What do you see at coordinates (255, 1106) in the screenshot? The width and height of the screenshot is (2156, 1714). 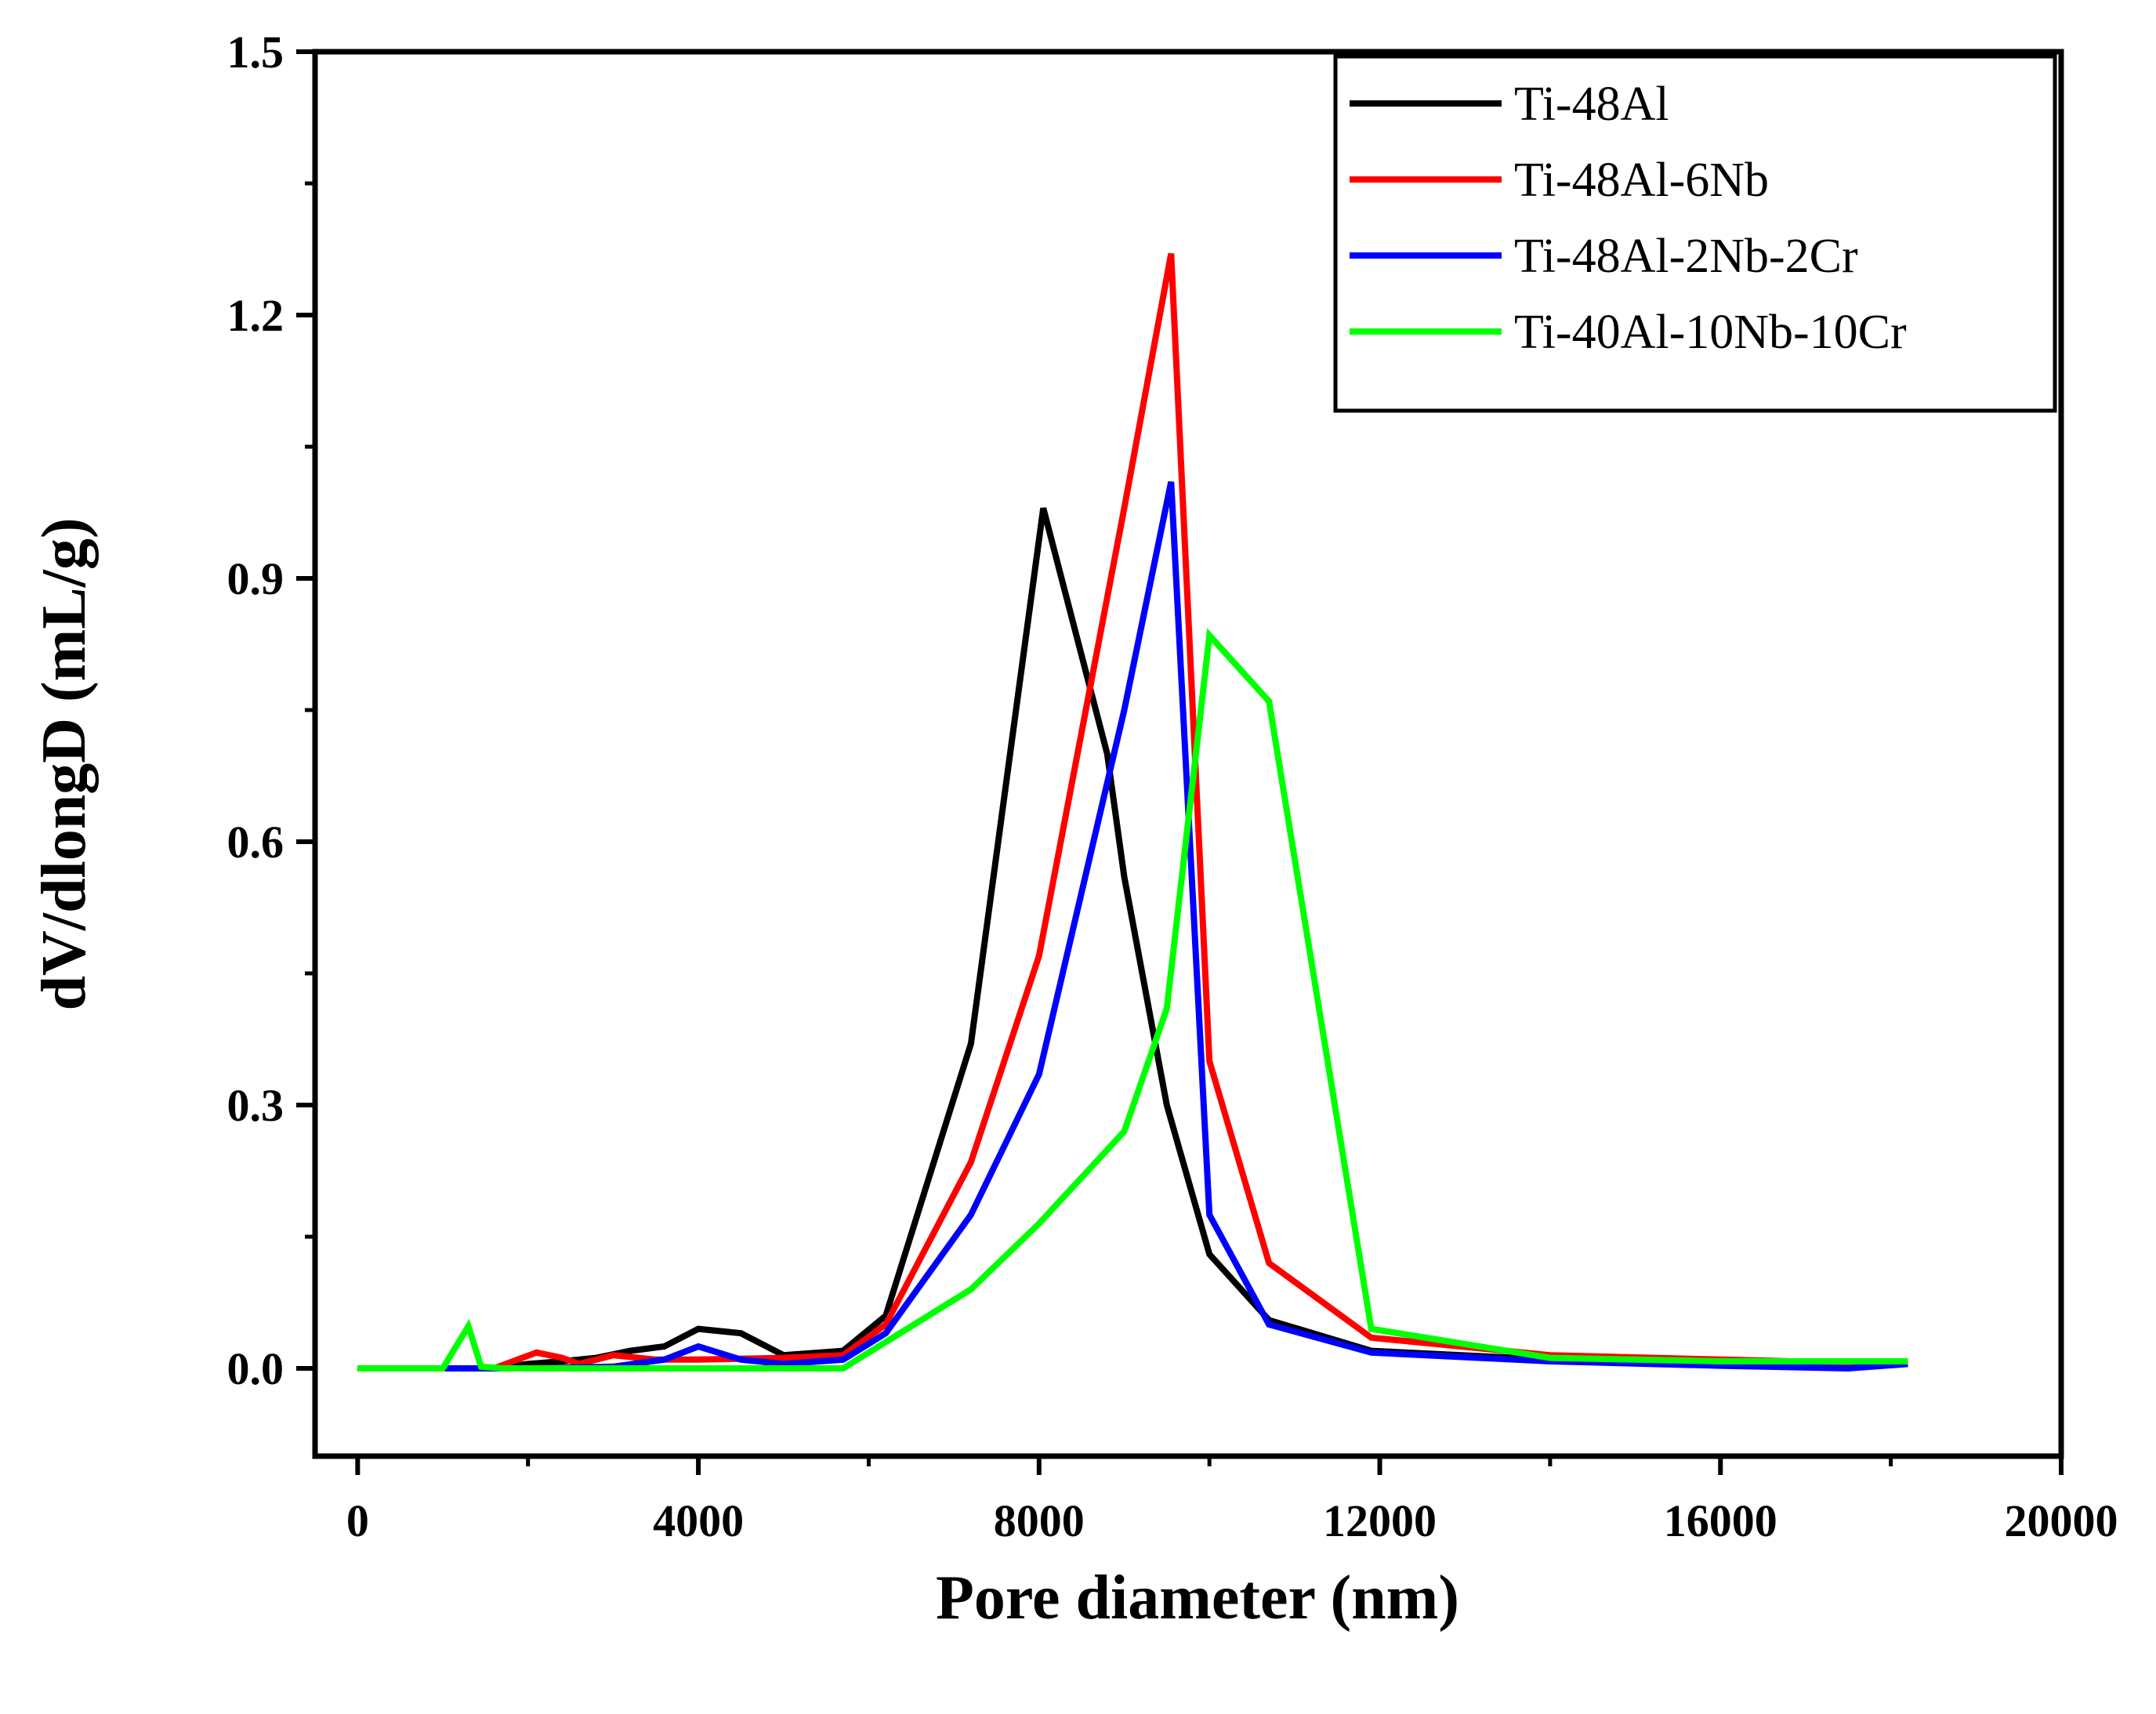 I see `y-tick-label: 0.3` at bounding box center [255, 1106].